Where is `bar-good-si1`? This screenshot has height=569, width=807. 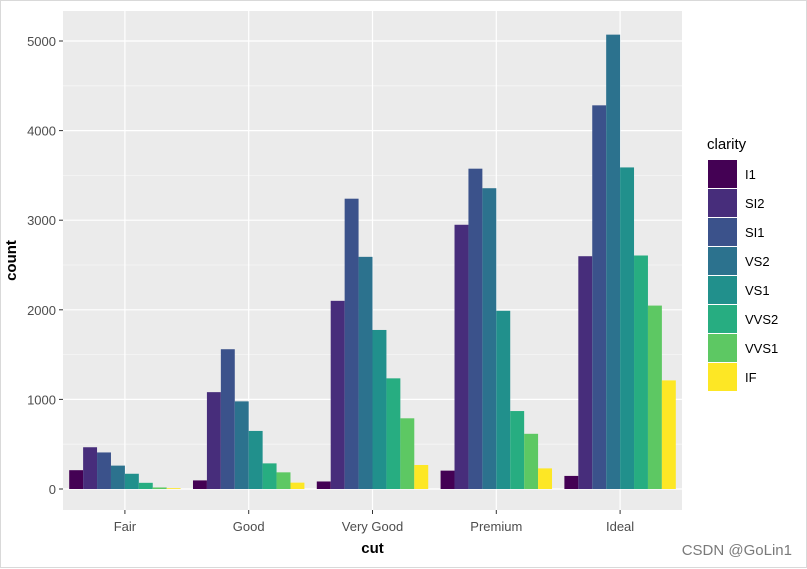 bar-good-si1 is located at coordinates (227, 419).